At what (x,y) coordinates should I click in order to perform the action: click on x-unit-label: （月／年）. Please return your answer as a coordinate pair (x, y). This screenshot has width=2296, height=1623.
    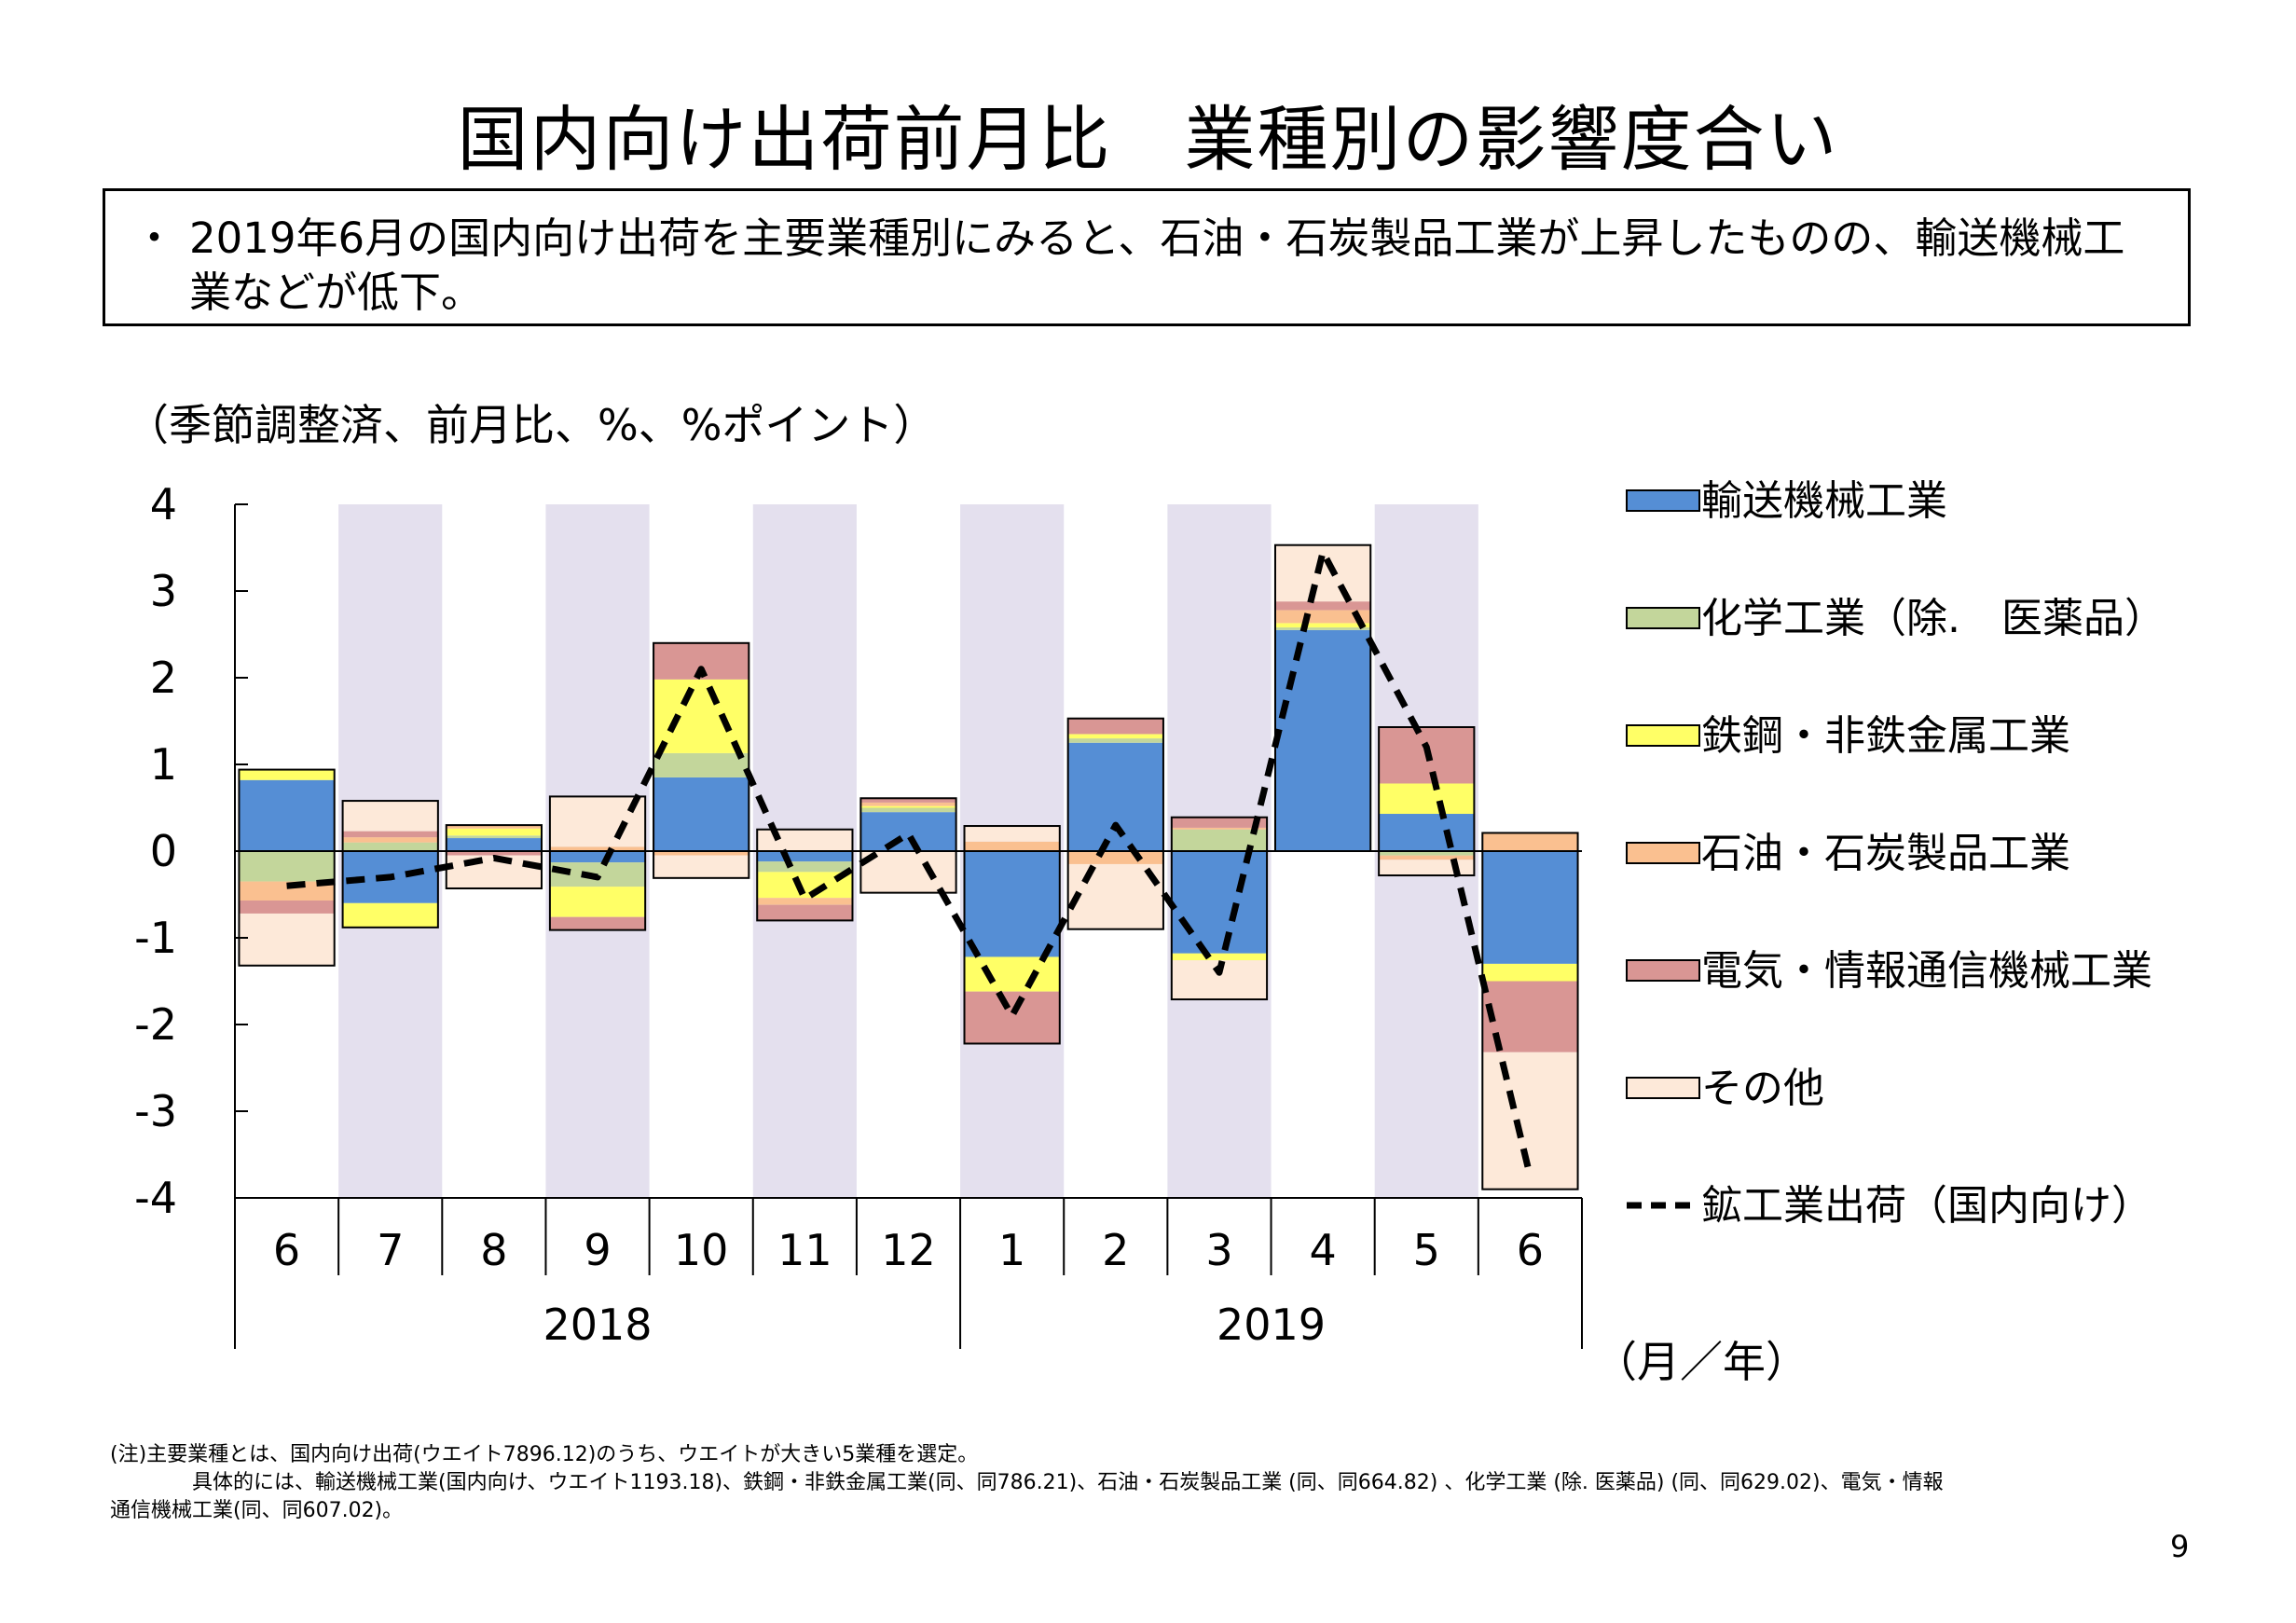
    Looking at the image, I should click on (1701, 1362).